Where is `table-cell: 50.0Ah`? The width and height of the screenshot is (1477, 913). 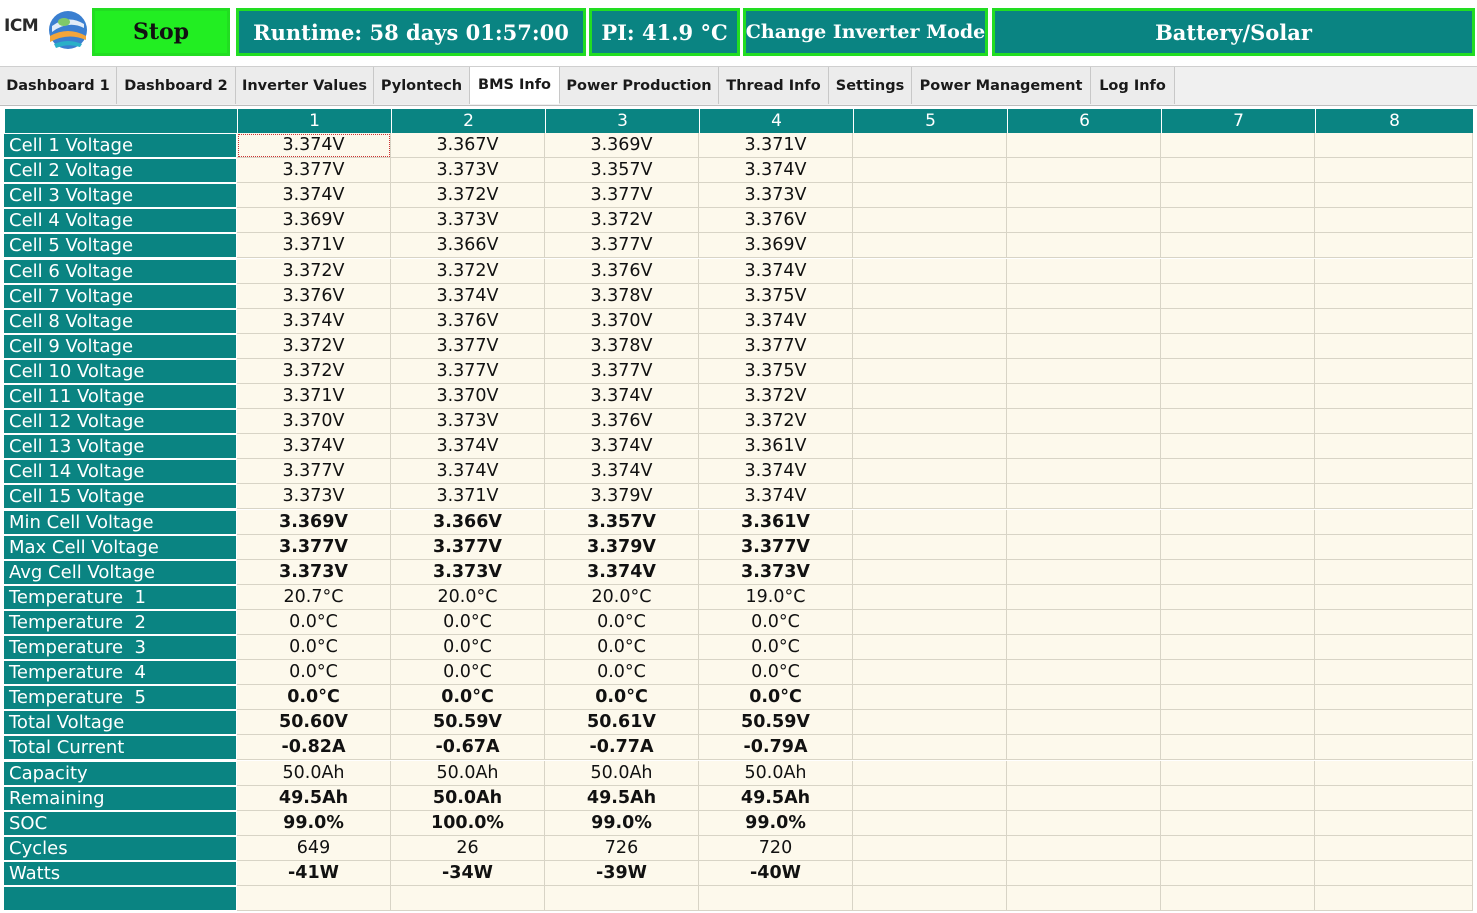
table-cell: 50.0Ah is located at coordinates (468, 798).